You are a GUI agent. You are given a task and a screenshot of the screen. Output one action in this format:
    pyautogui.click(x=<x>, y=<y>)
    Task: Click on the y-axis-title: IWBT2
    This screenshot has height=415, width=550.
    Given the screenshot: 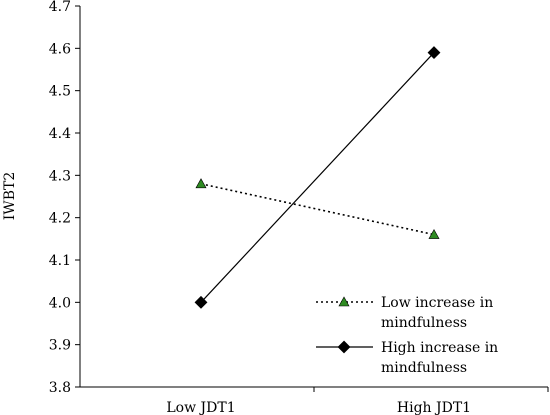 What is the action you would take?
    pyautogui.click(x=10, y=196)
    